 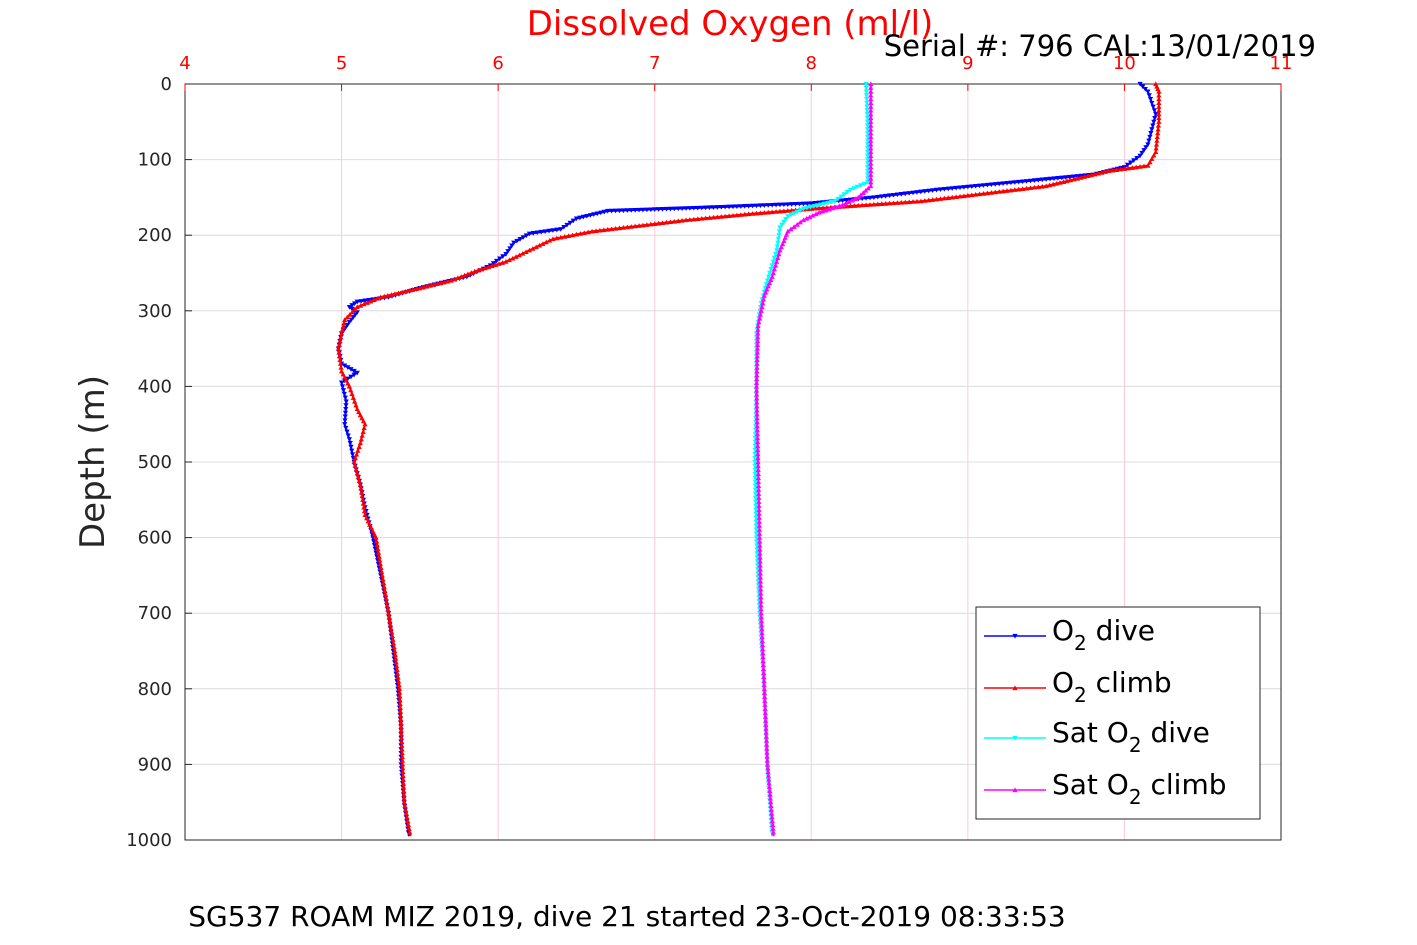 I want to click on y-tick-label: 500, so click(x=155, y=462).